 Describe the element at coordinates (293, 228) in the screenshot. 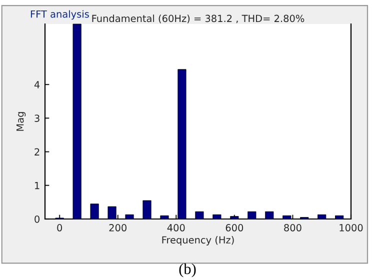

I see `x-tick-label: 800` at that location.